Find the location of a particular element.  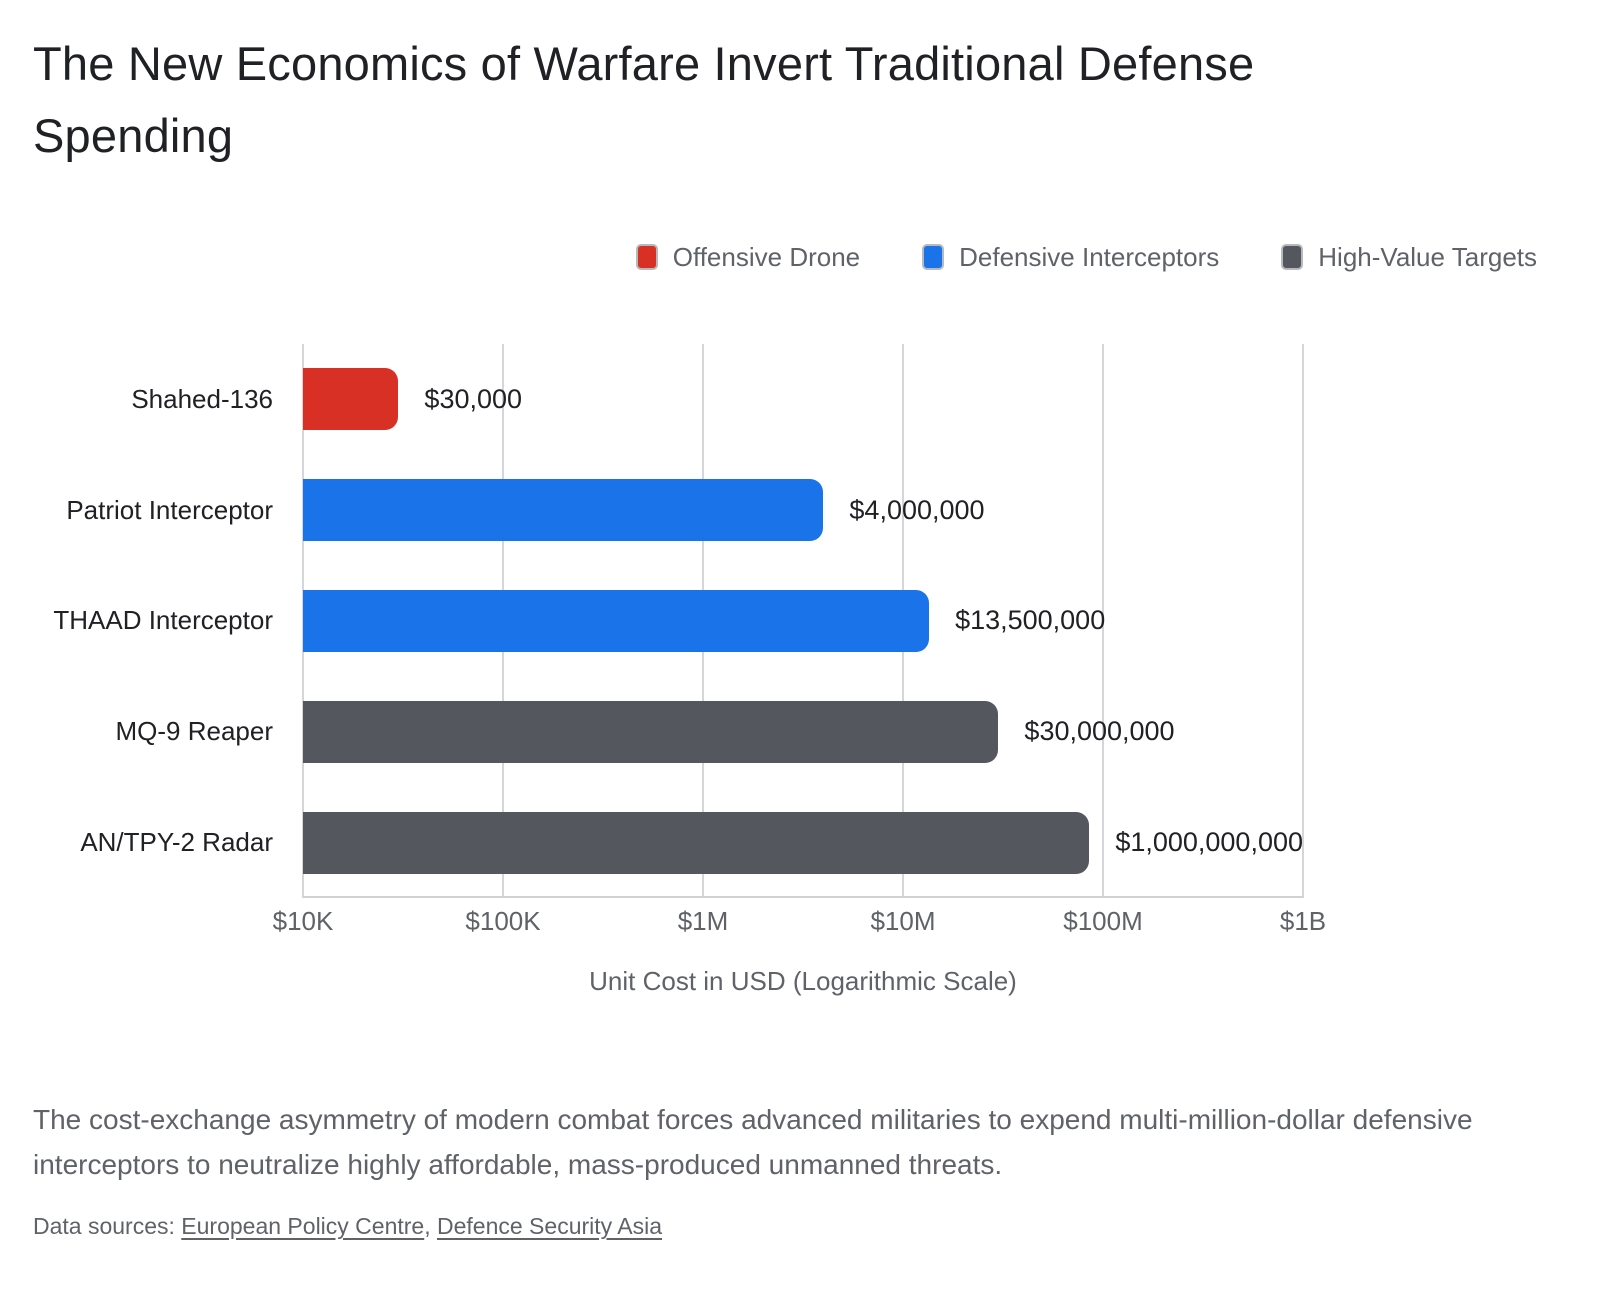

x-tick-label: $100K is located at coordinates (503, 921).